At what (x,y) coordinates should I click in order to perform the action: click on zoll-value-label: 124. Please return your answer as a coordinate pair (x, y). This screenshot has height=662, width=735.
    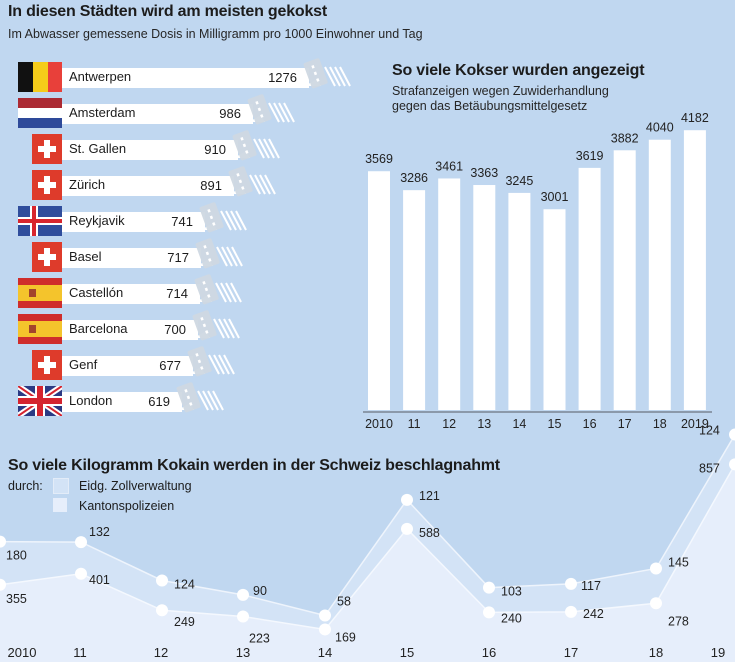
    Looking at the image, I should click on (184, 584).